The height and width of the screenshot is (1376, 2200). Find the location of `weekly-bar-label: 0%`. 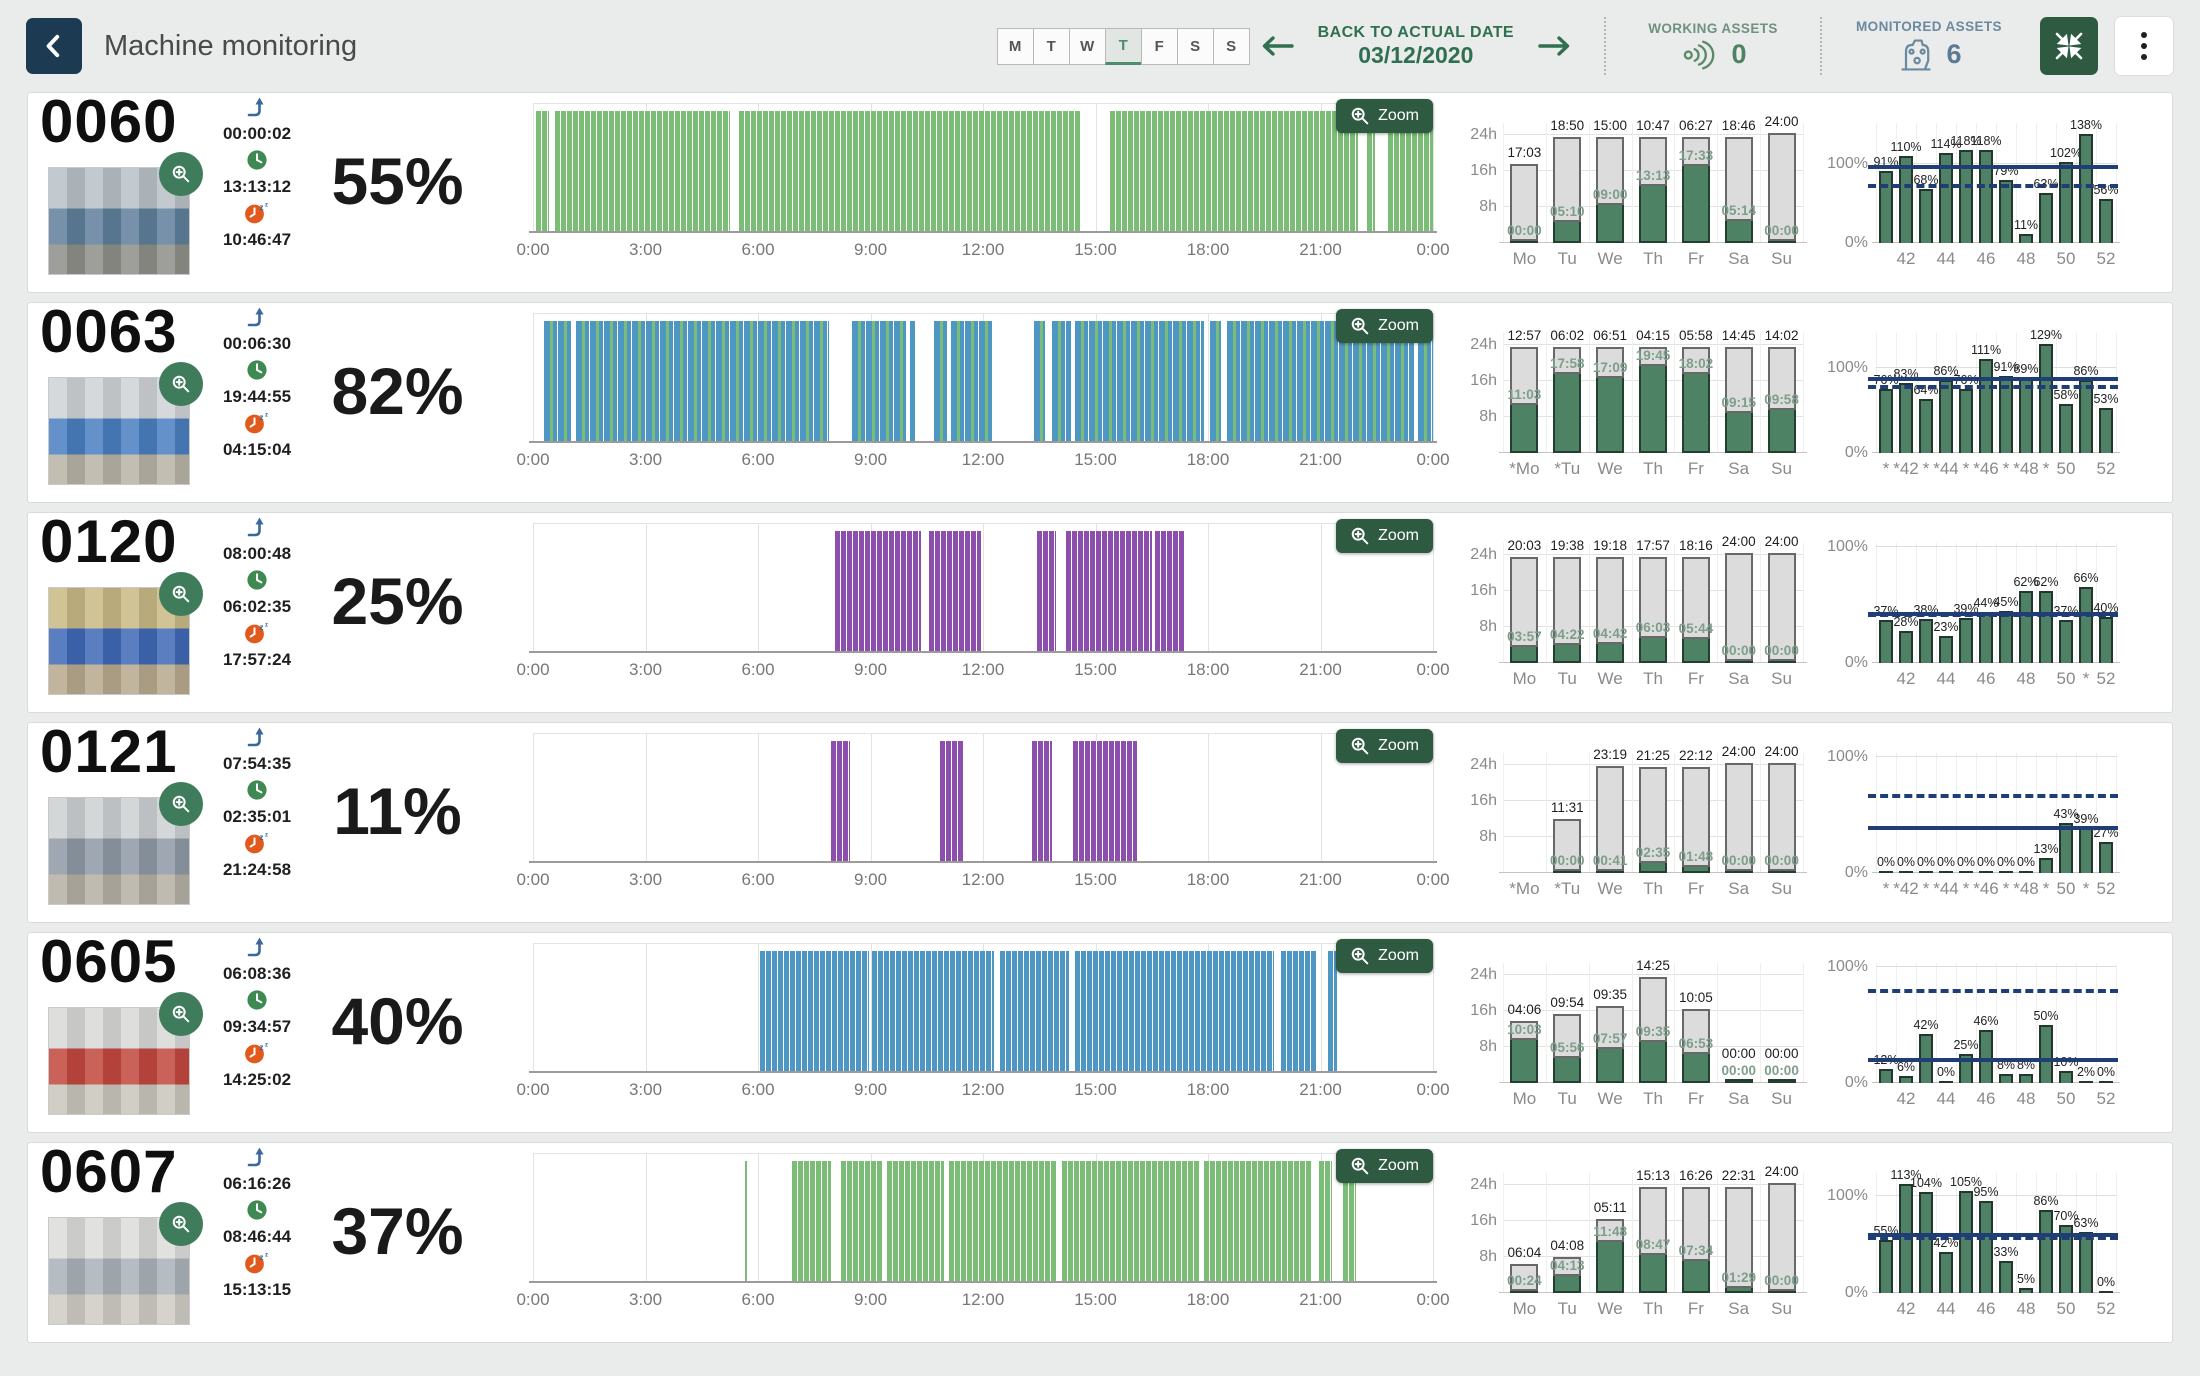

weekly-bar-label: 0% is located at coordinates (2106, 1281).